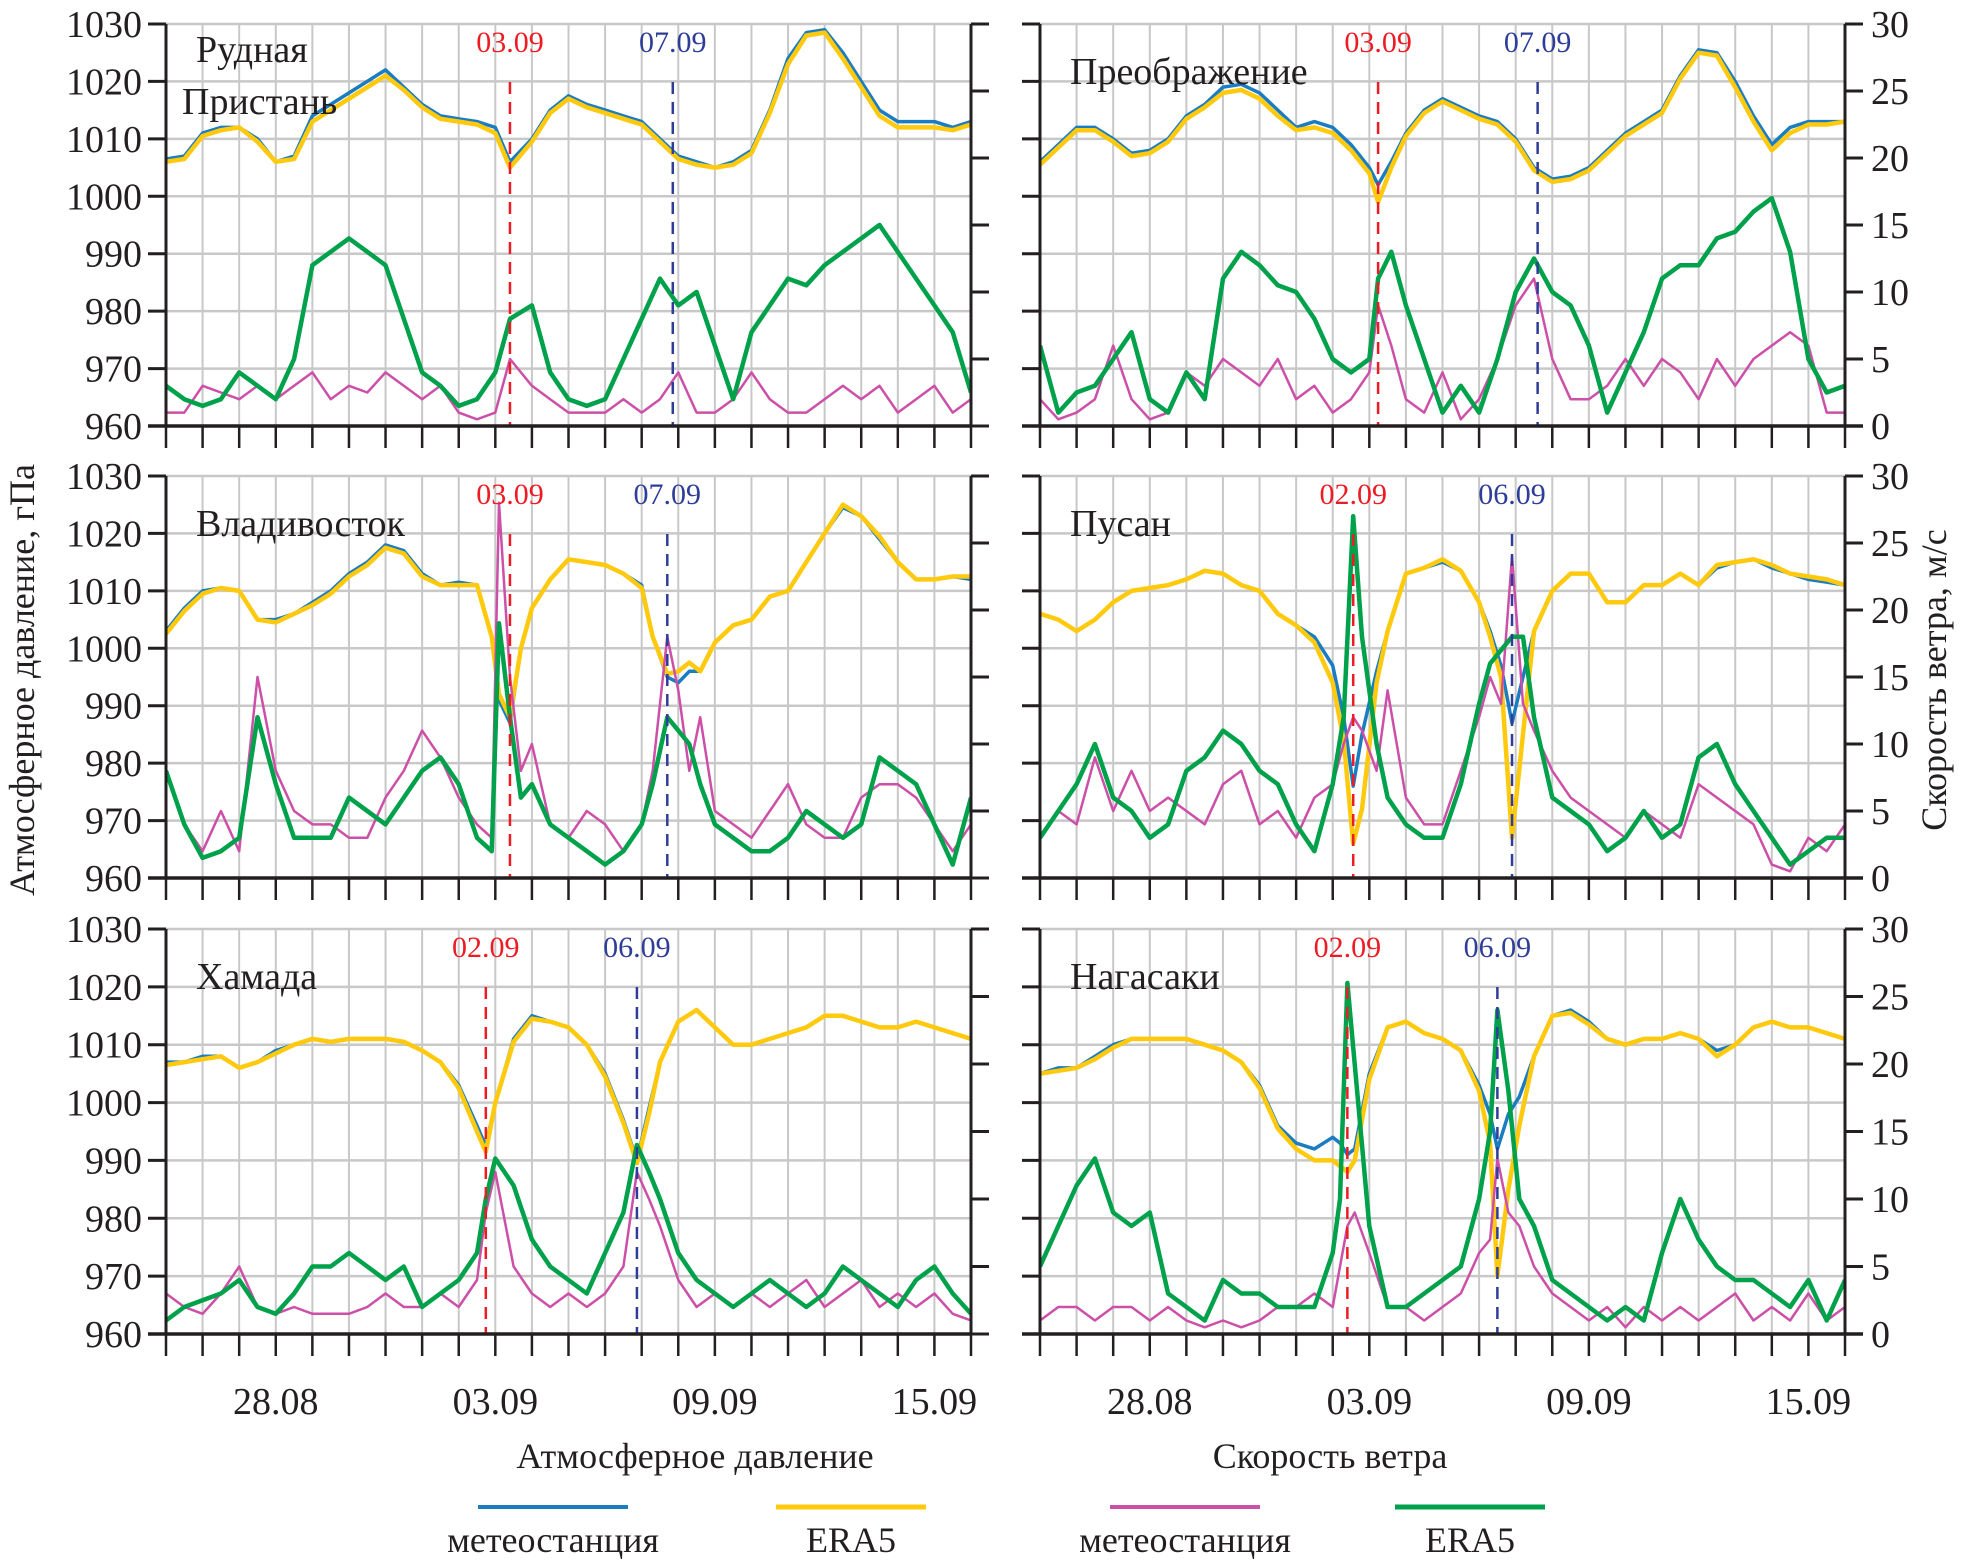 This screenshot has width=1964, height=1562. Describe the element at coordinates (1934, 679) in the screenshot. I see `right-axis-title: Скорость ветра, м/с` at that location.